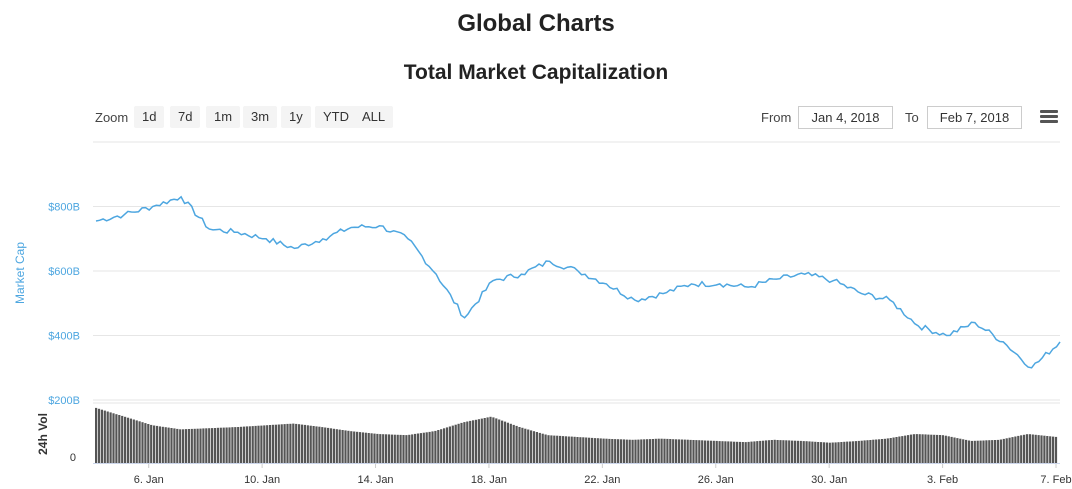  Describe the element at coordinates (716, 480) in the screenshot. I see `x-tick-label: 26. Jan` at that location.